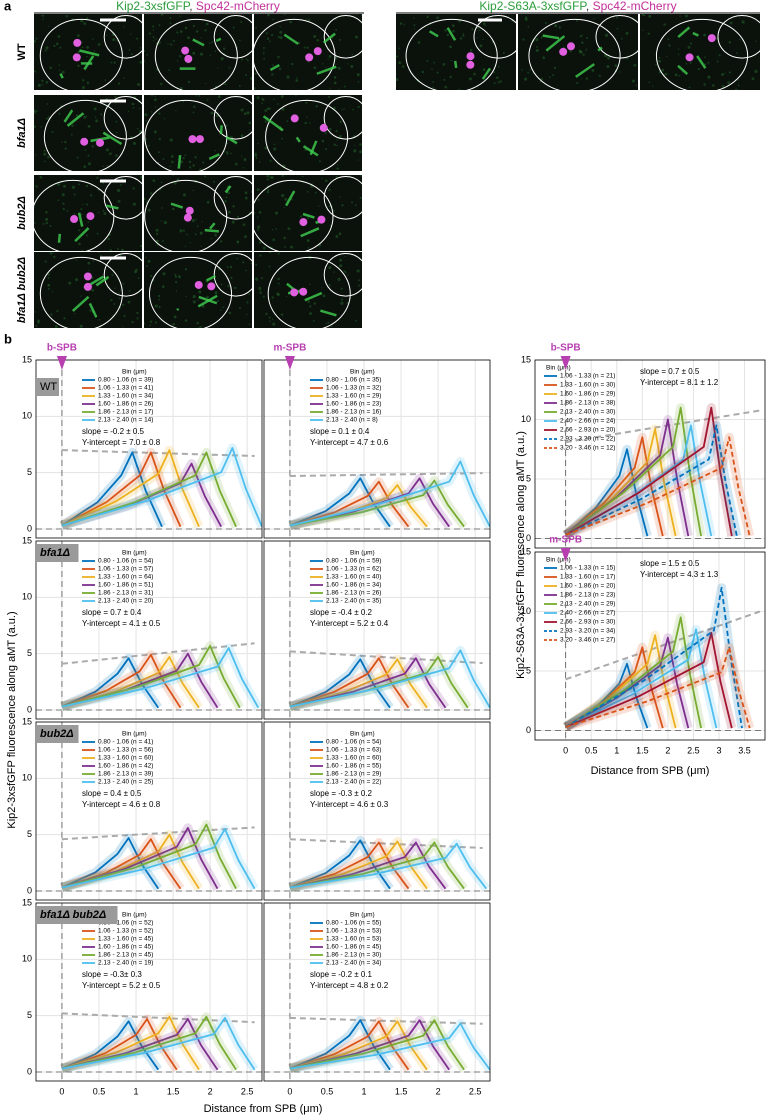  Describe the element at coordinates (125, 380) in the screenshot. I see `legend-label: 0.80 - 1.06 (n = 39)` at that location.